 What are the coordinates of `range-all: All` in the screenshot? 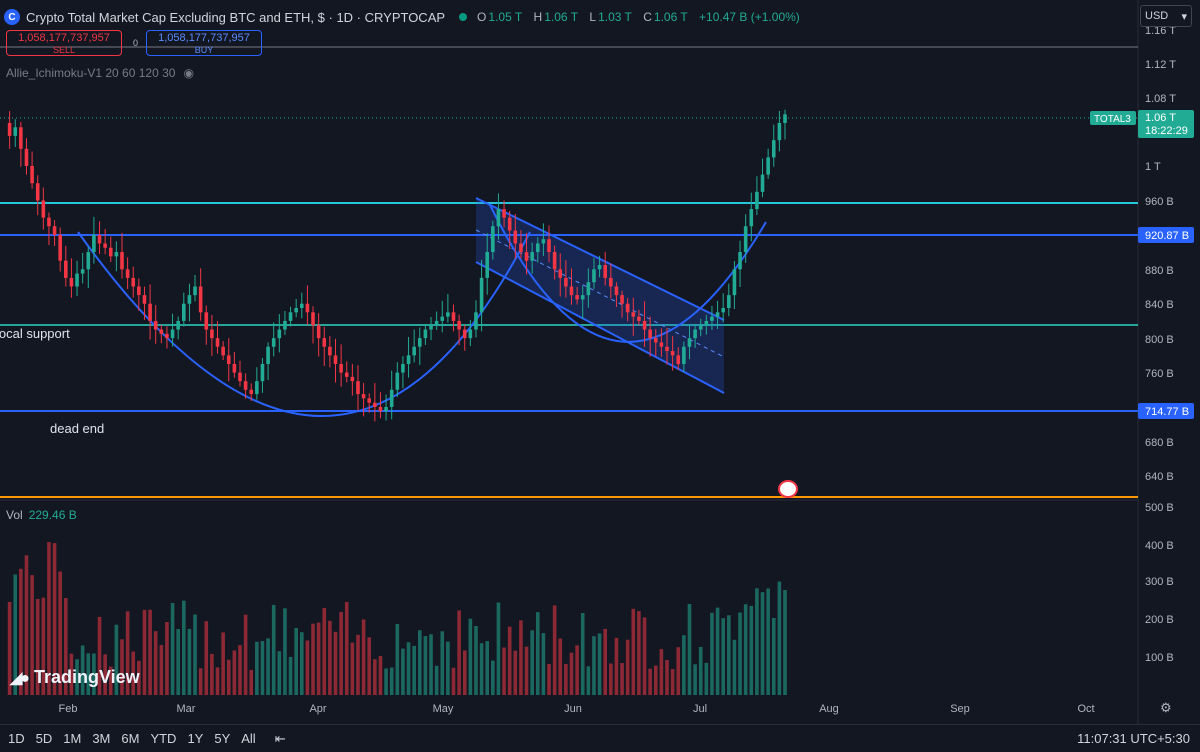 It's located at (248, 738).